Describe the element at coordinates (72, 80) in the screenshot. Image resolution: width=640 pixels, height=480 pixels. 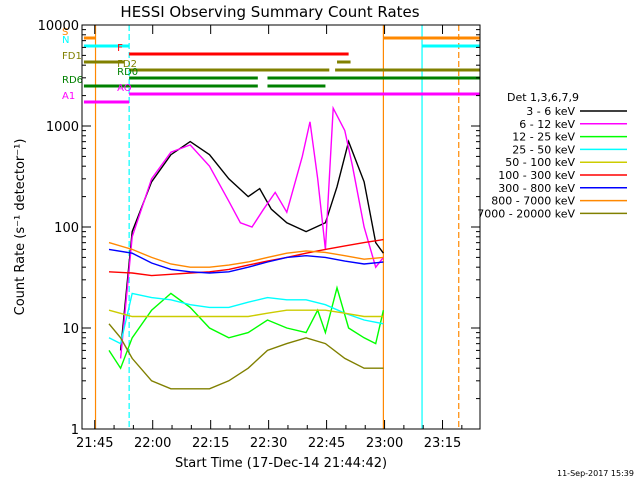
I see `flag-label-rd6: RD6` at that location.